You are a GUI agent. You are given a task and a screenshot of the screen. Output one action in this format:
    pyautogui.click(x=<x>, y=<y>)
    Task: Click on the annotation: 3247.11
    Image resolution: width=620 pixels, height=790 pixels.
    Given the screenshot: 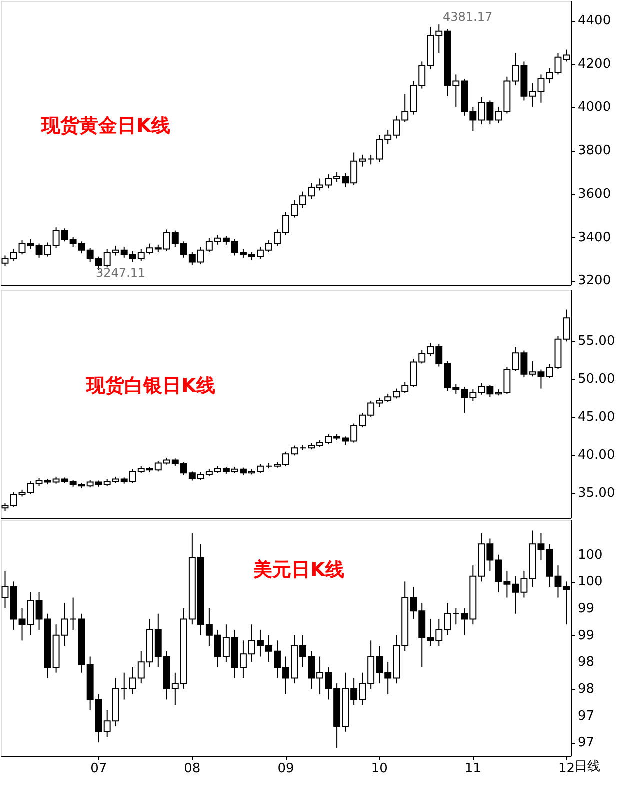 What is the action you would take?
    pyautogui.click(x=121, y=273)
    